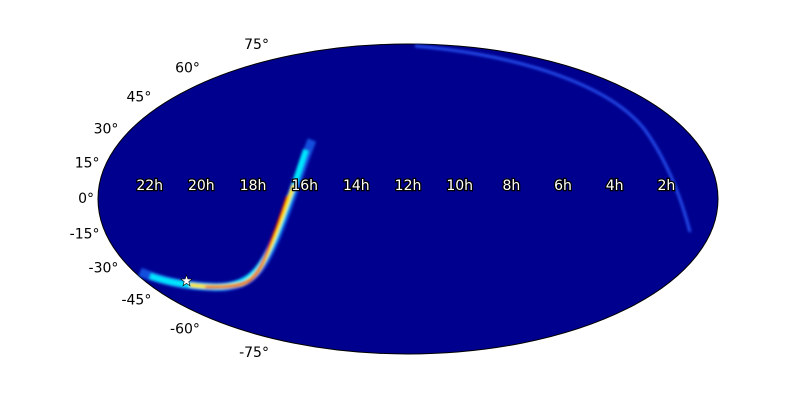 The width and height of the screenshot is (800, 400). What do you see at coordinates (563, 186) in the screenshot?
I see `ra-tick-label: 6h` at bounding box center [563, 186].